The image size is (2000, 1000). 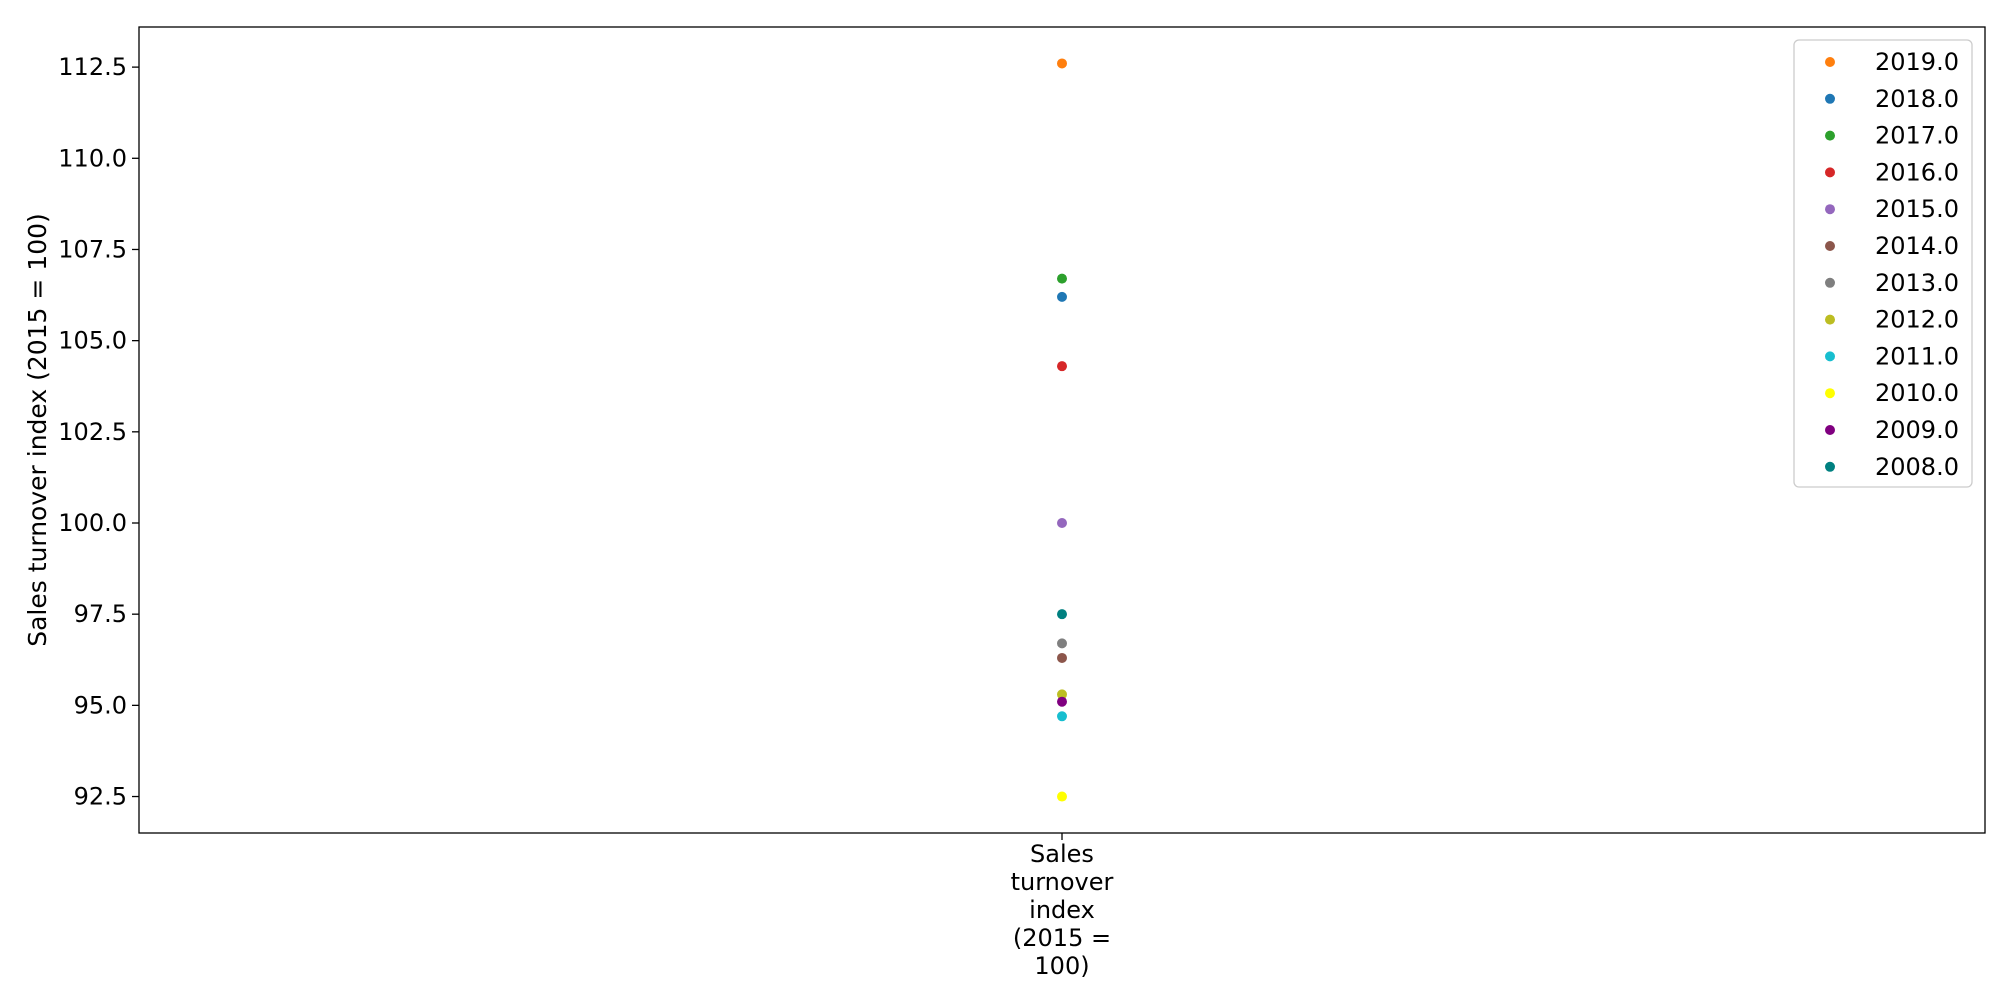 I want to click on y-tick-label: 110.0, so click(x=92, y=158).